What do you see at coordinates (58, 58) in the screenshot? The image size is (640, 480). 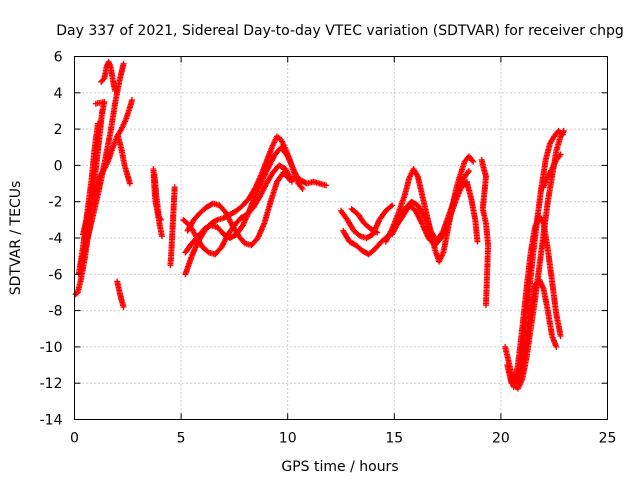 I see `y-tick-label: 6` at bounding box center [58, 58].